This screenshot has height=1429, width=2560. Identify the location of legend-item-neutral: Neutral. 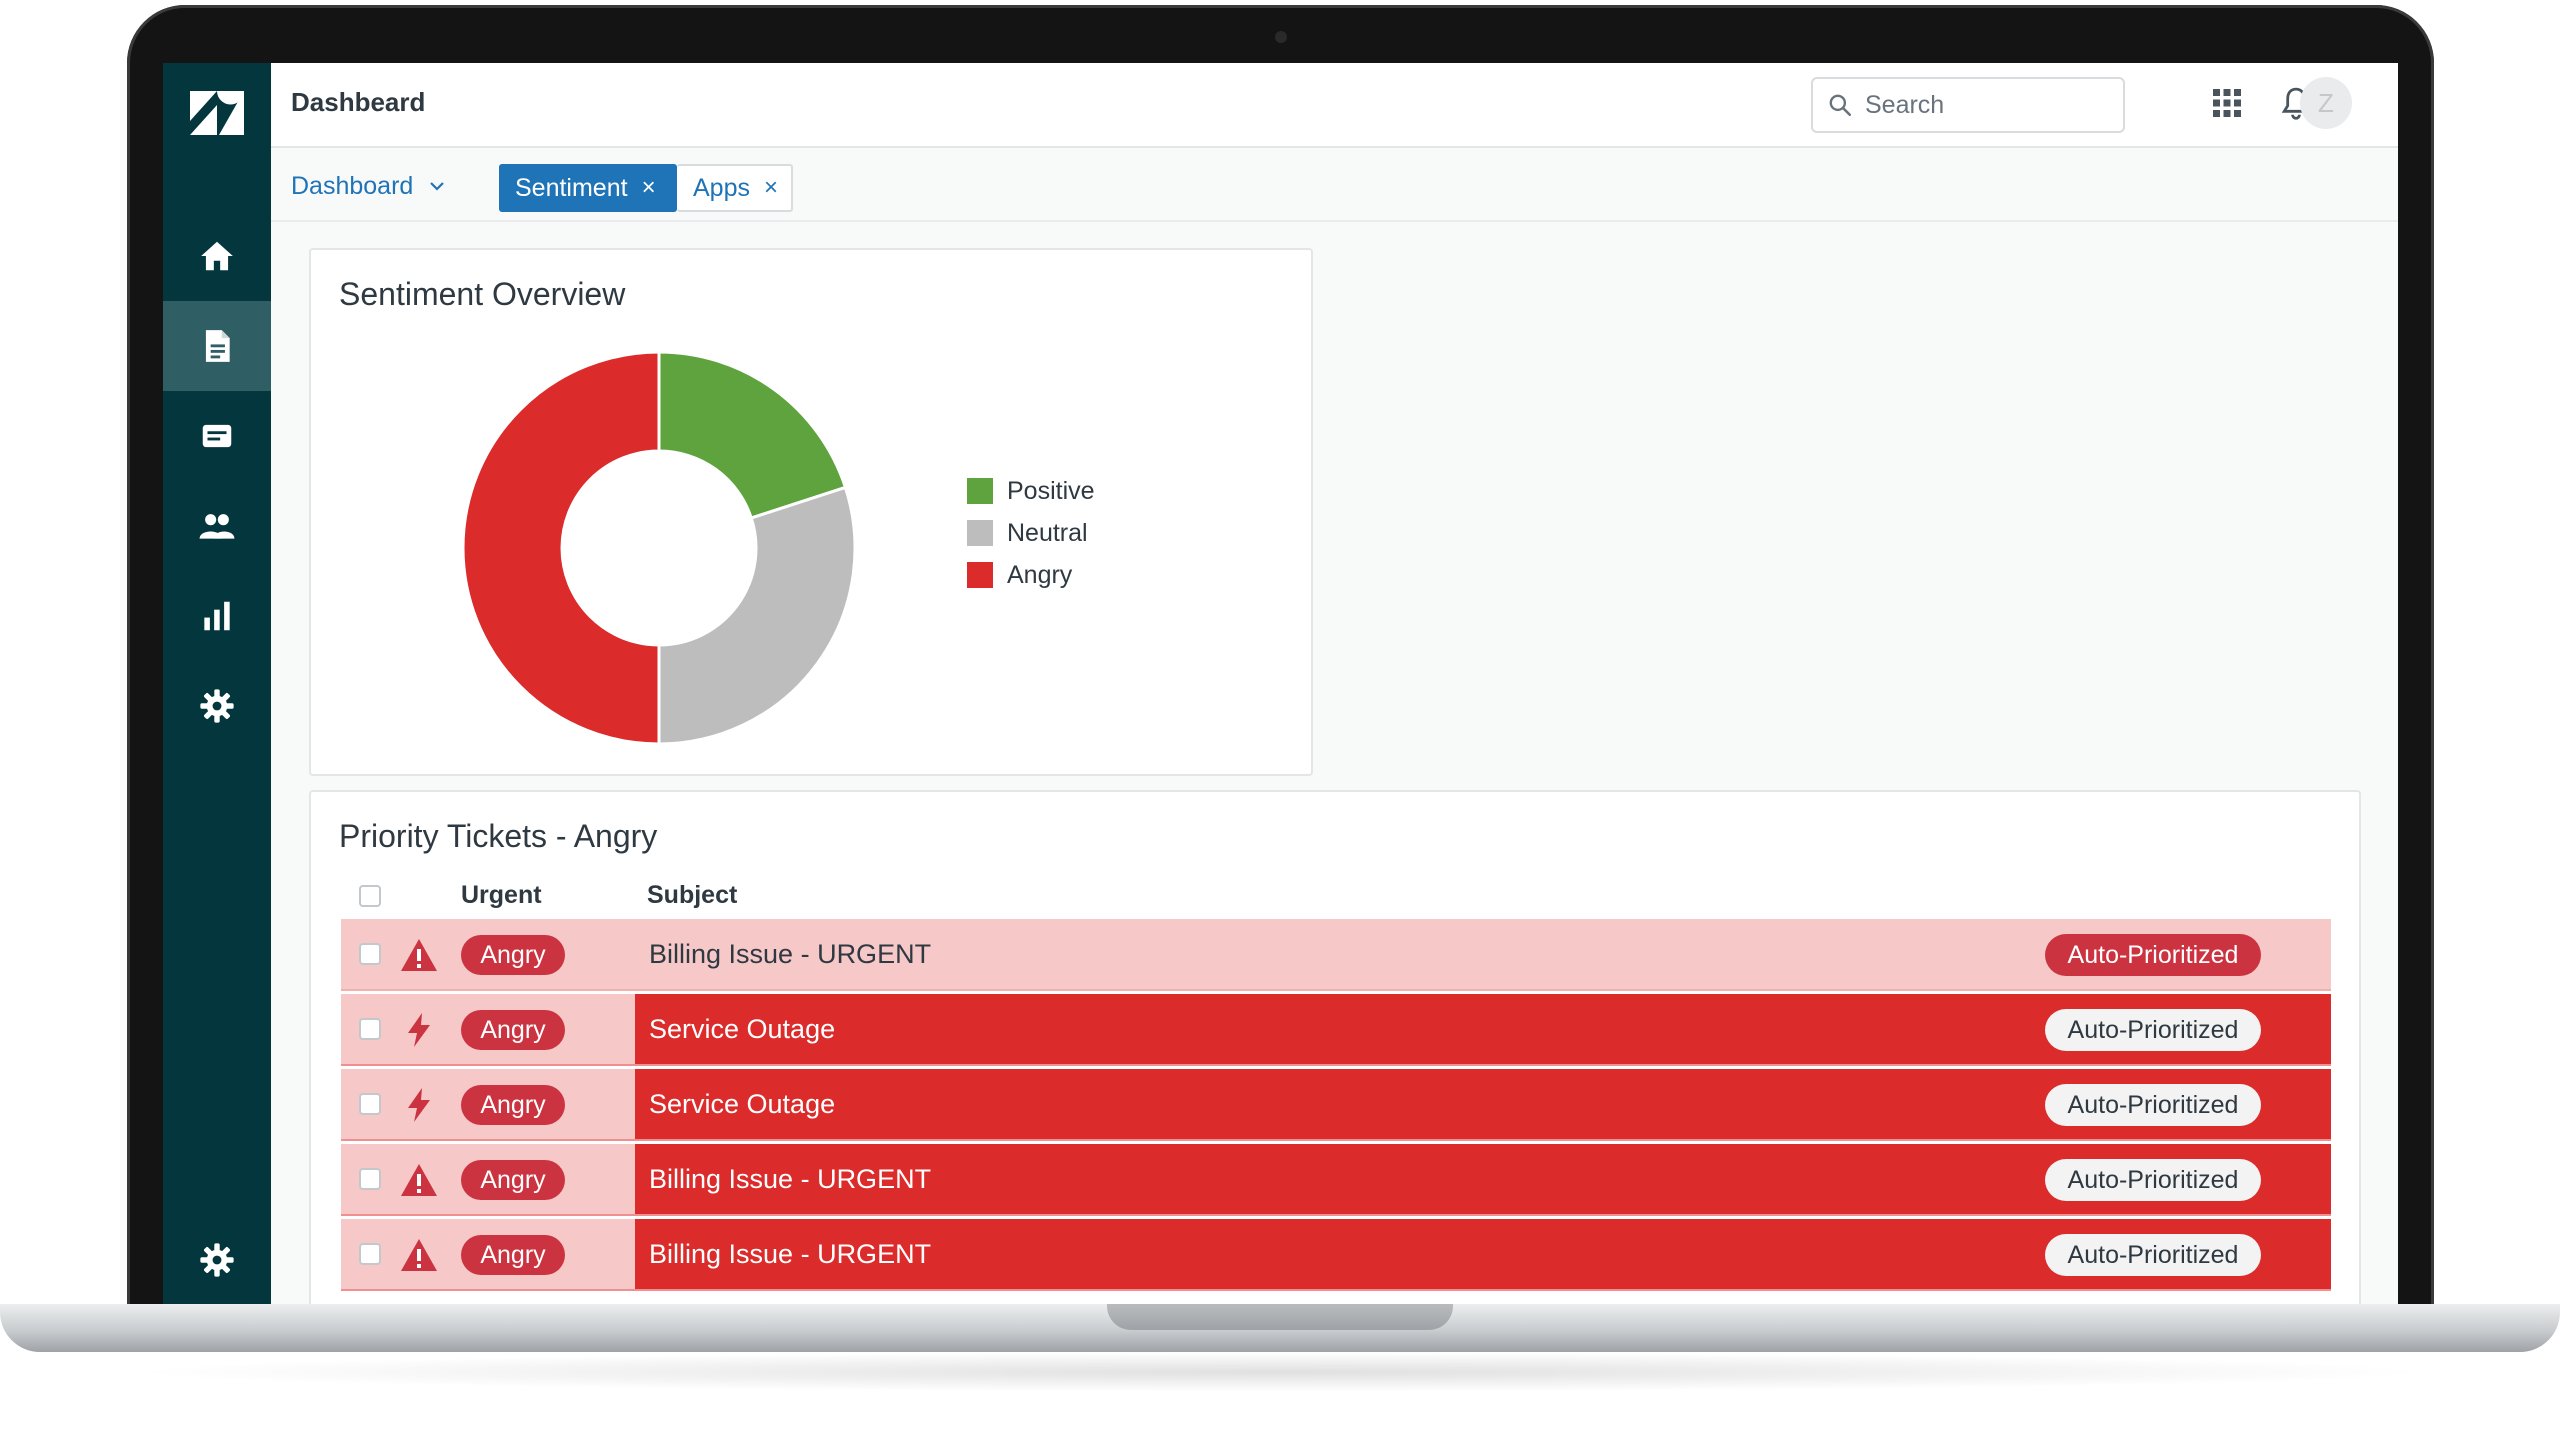
(1031, 533).